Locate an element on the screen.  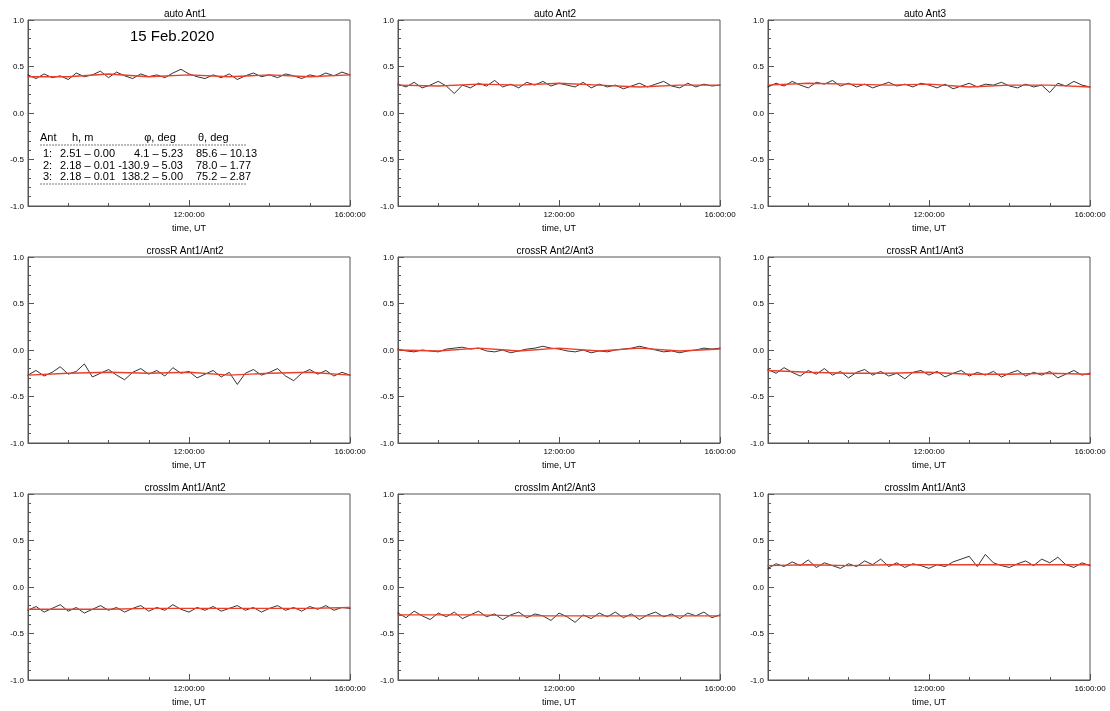
annotation: 75.2 – 2.87 is located at coordinates (224, 176).